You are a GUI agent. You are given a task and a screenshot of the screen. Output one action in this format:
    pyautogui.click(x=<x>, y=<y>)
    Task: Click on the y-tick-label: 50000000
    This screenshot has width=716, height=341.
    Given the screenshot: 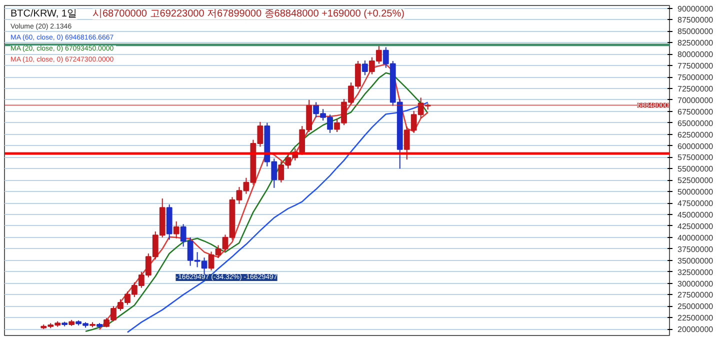 What is the action you would take?
    pyautogui.click(x=696, y=192)
    